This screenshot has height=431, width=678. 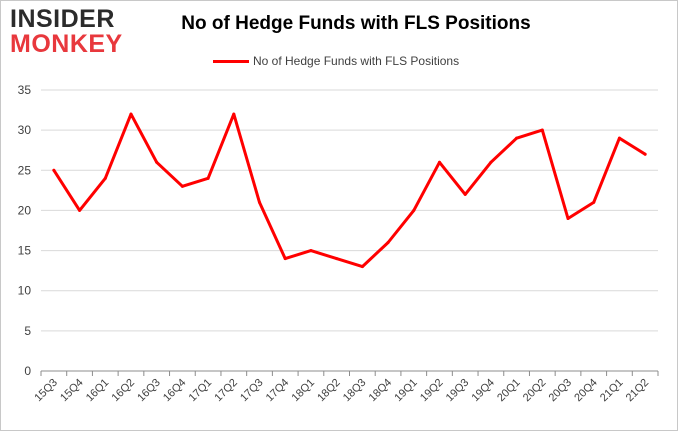 What do you see at coordinates (25, 291) in the screenshot?
I see `y-tick-label: 10` at bounding box center [25, 291].